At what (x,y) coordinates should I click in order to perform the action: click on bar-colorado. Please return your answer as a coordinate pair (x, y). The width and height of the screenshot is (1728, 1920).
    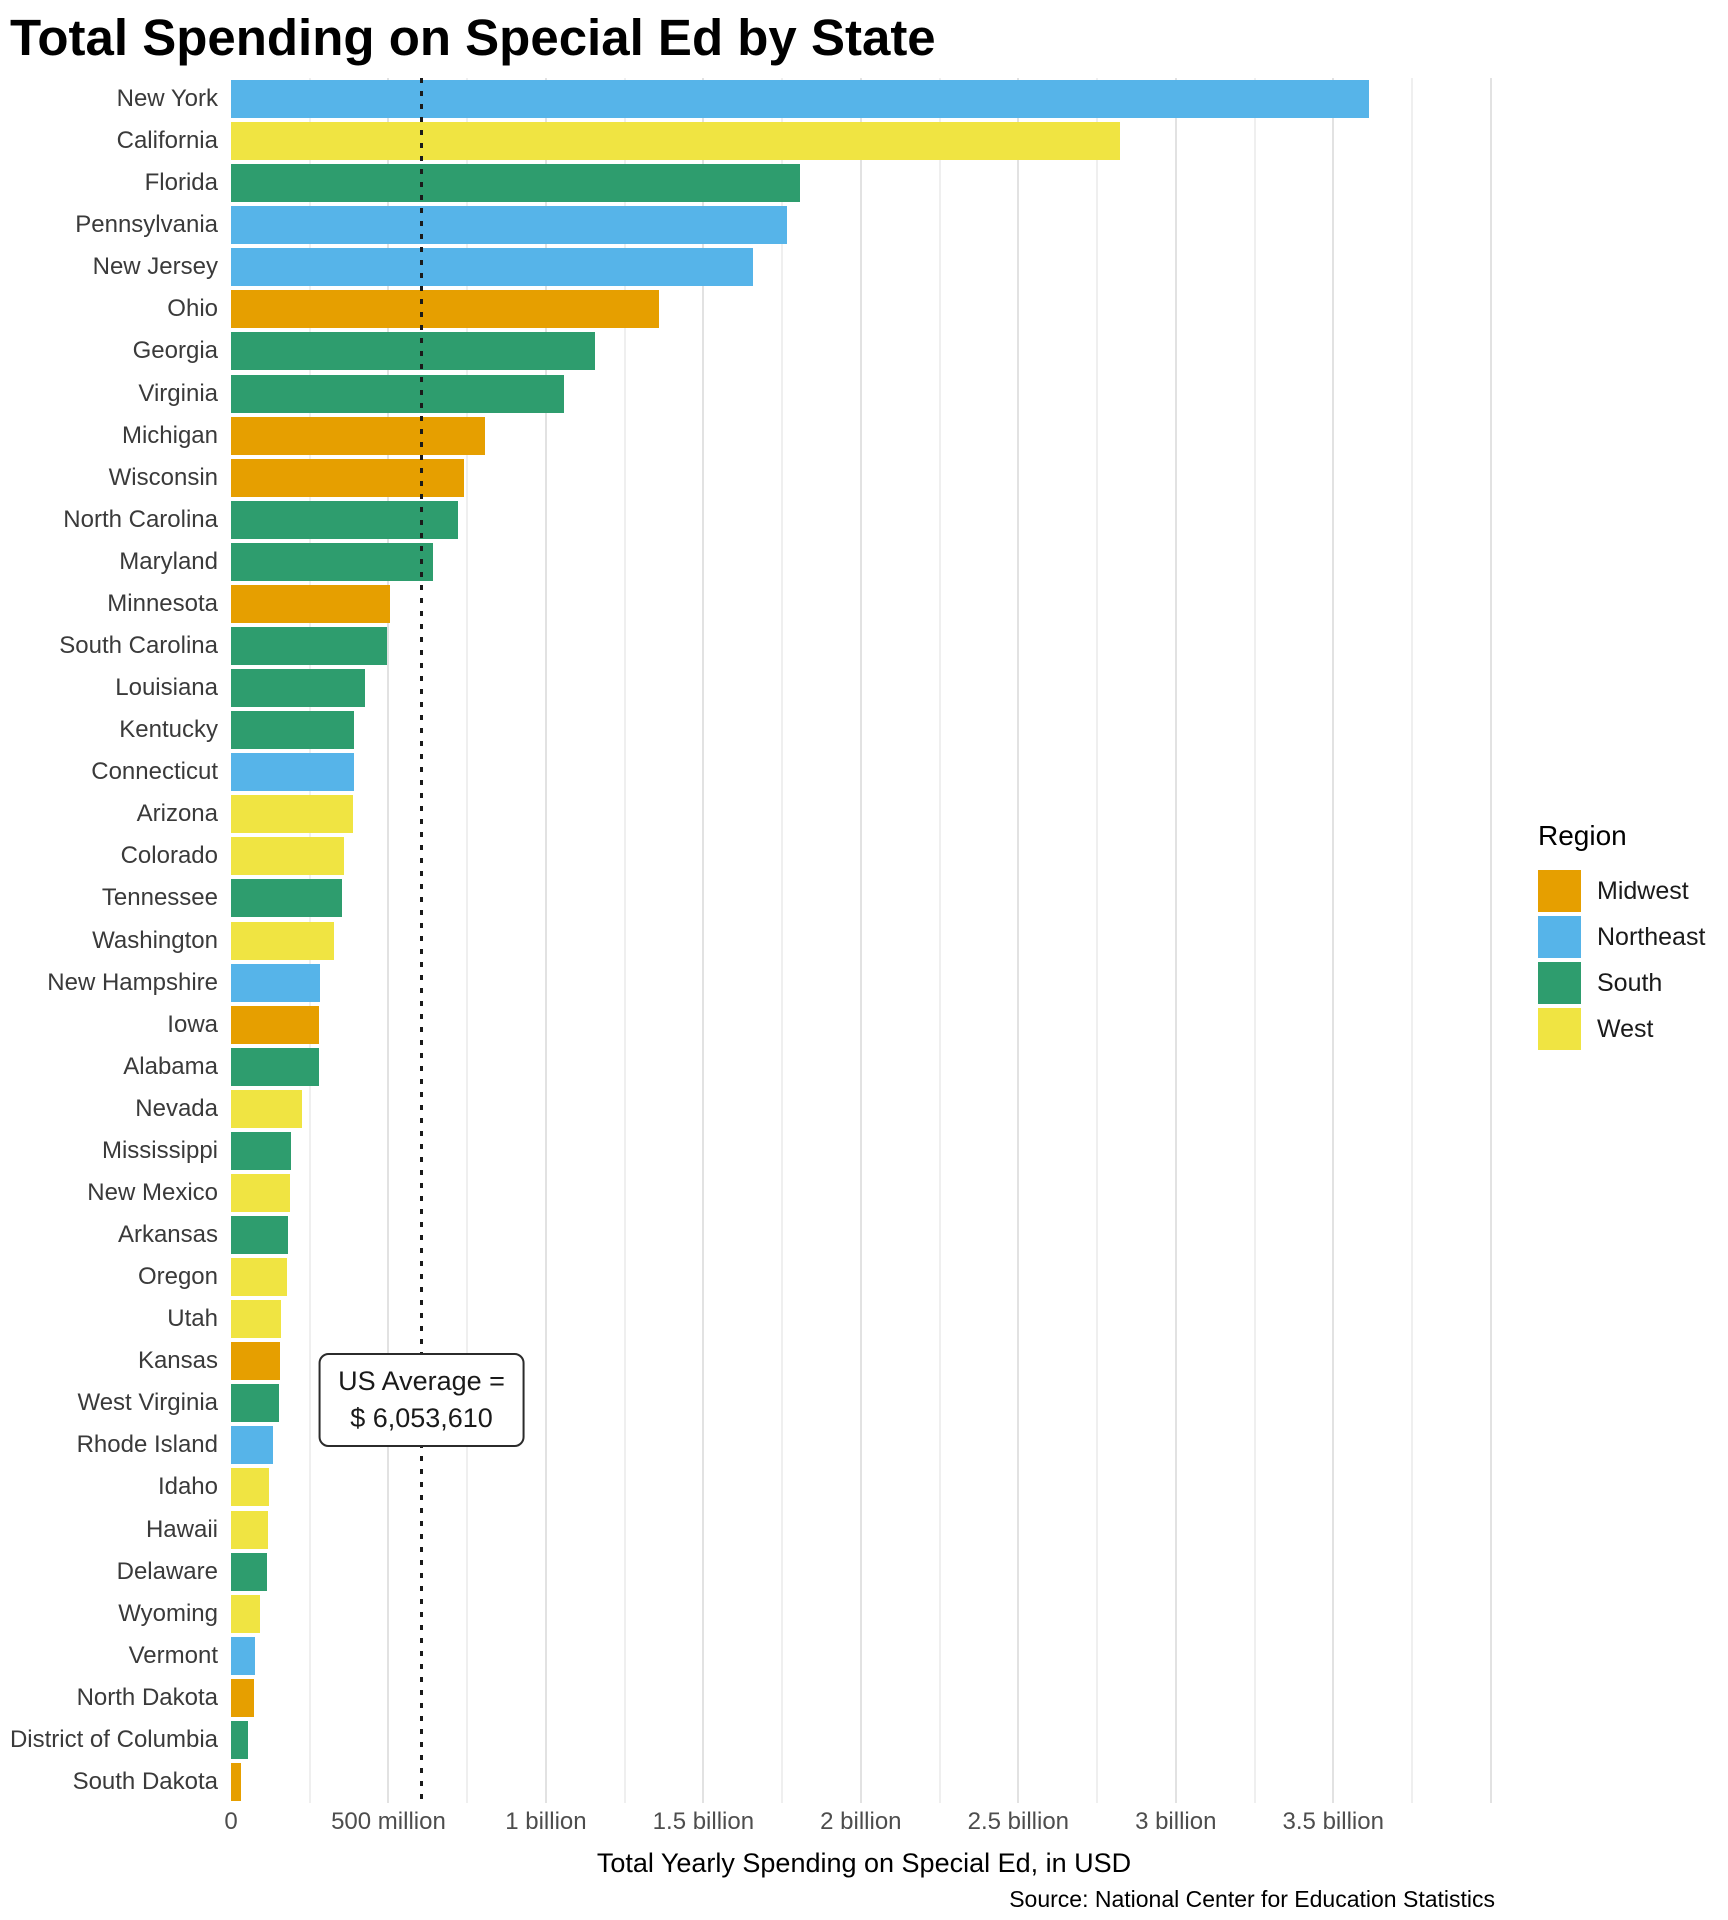
    Looking at the image, I should click on (288, 856).